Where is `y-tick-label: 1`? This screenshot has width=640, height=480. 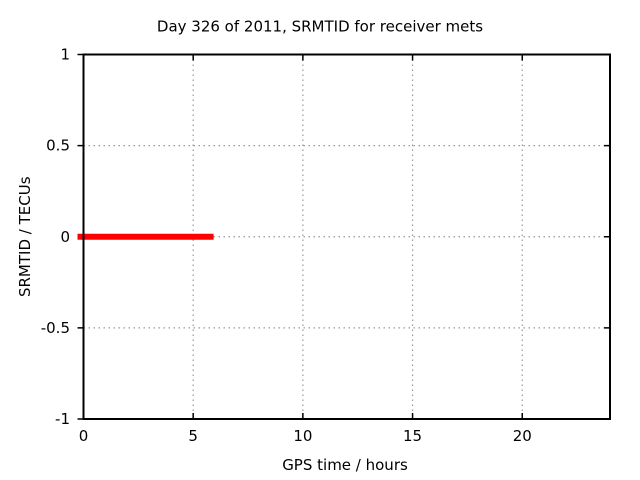
y-tick-label: 1 is located at coordinates (65, 55).